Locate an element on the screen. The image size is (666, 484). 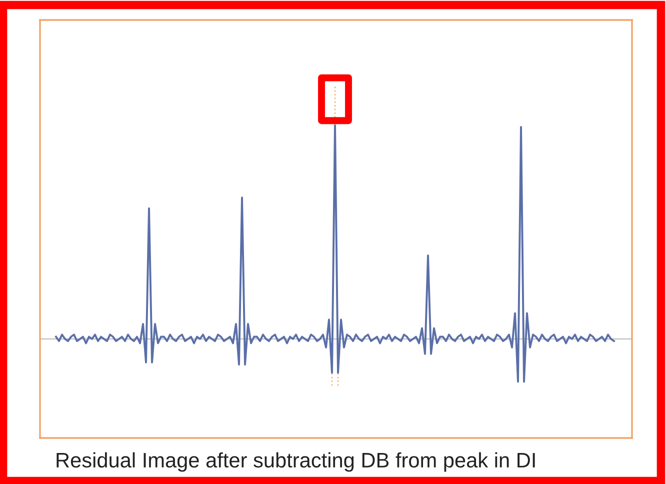
text: Residual Image after subtracting DB from peak in DI is located at coordinates (295, 462).